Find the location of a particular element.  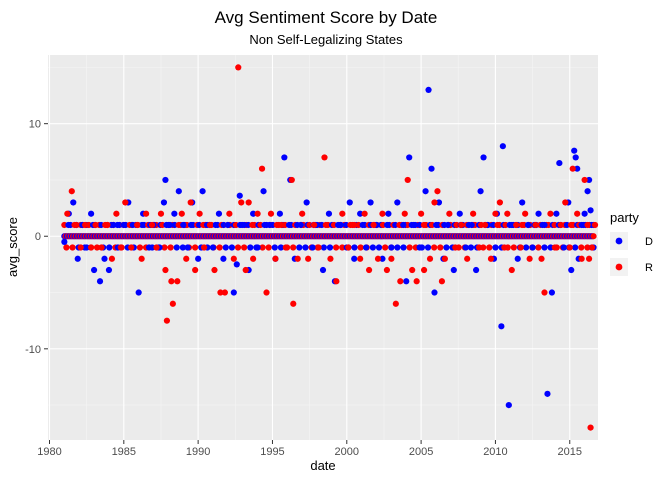

x-tick-label: 2015 is located at coordinates (570, 452).